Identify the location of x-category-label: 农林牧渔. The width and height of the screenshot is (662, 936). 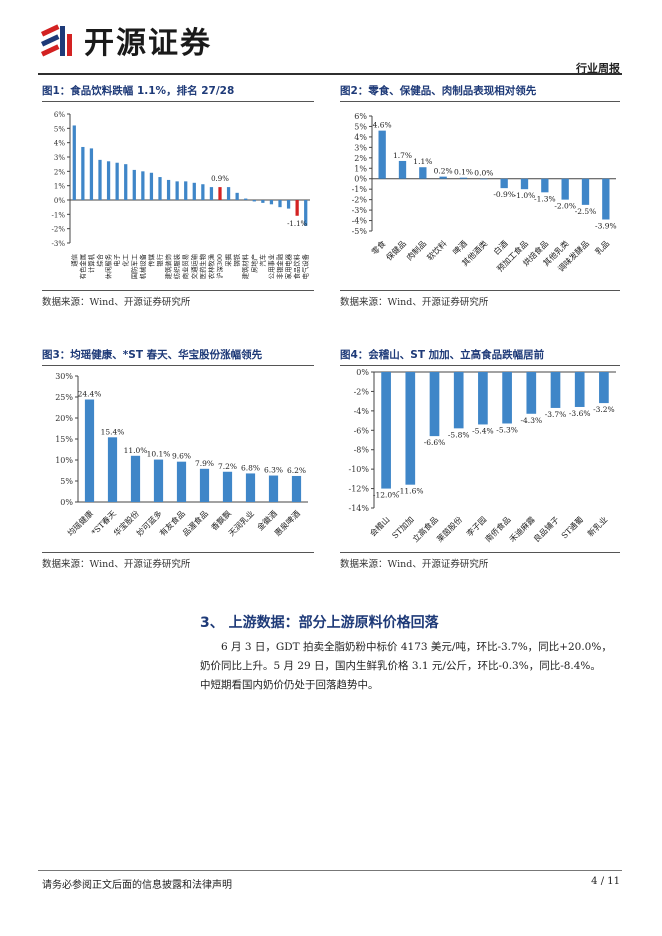
(210, 266).